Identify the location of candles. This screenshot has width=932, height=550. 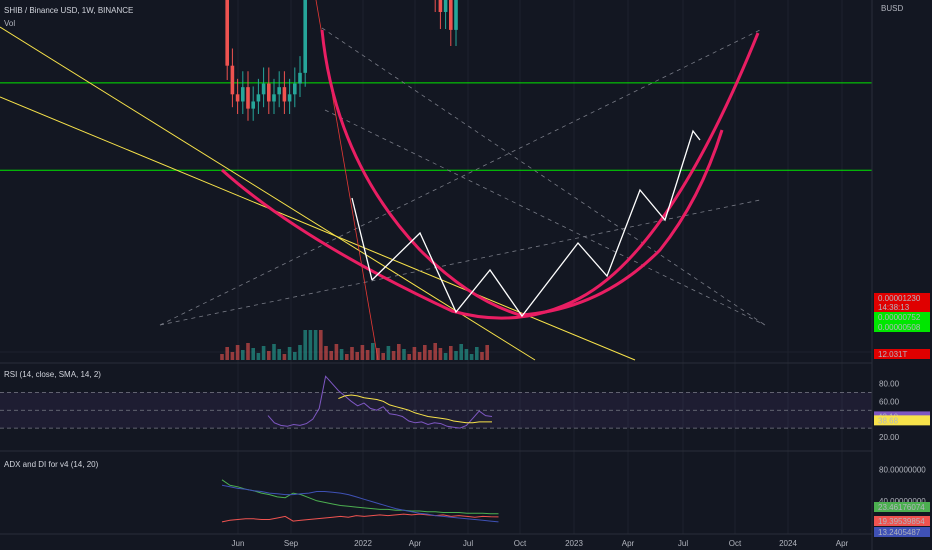
(341, 60).